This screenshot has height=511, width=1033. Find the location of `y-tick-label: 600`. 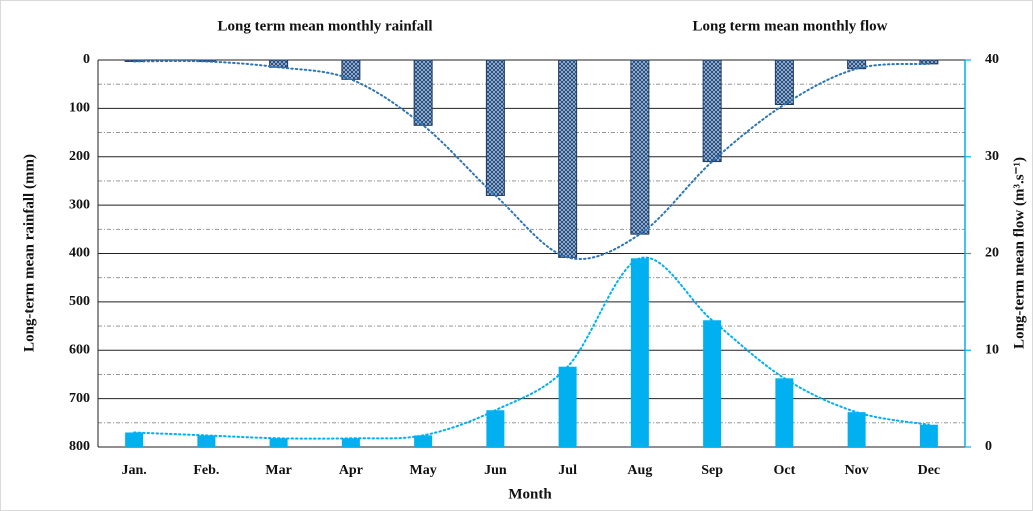

y-tick-label: 600 is located at coordinates (79, 349).